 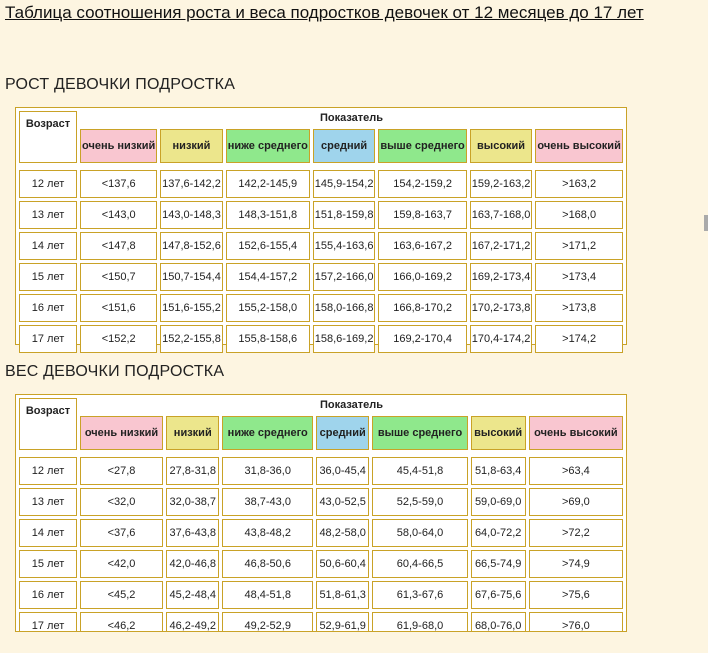 What do you see at coordinates (579, 339) in the screenshot?
I see `value-cell: >174,2` at bounding box center [579, 339].